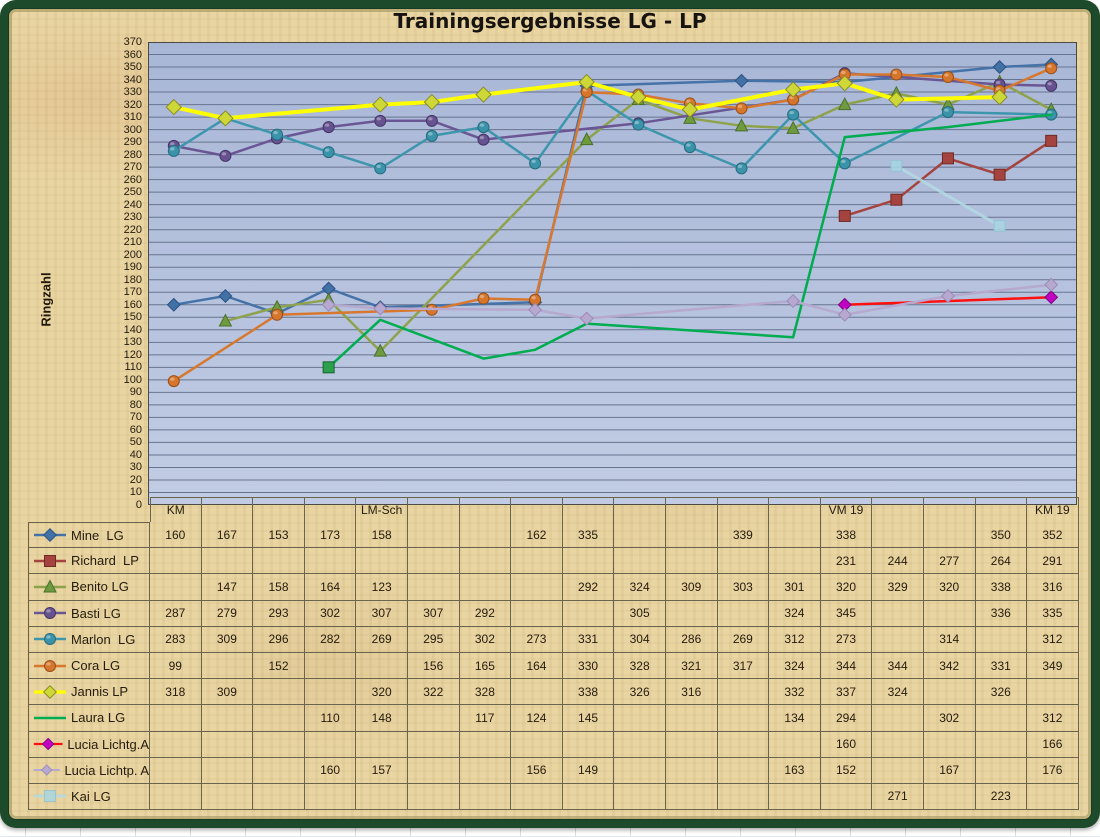 This screenshot has height=837, width=1100. What do you see at coordinates (1053, 587) in the screenshot?
I see `value-cell: 316` at bounding box center [1053, 587].